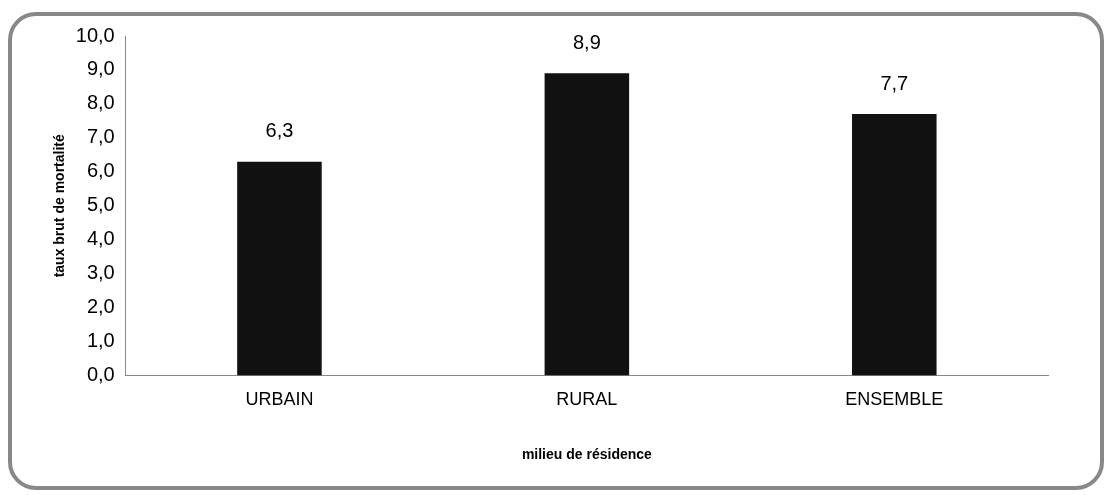 This screenshot has height=501, width=1114. What do you see at coordinates (279, 130) in the screenshot?
I see `data-label: 6,3` at bounding box center [279, 130].